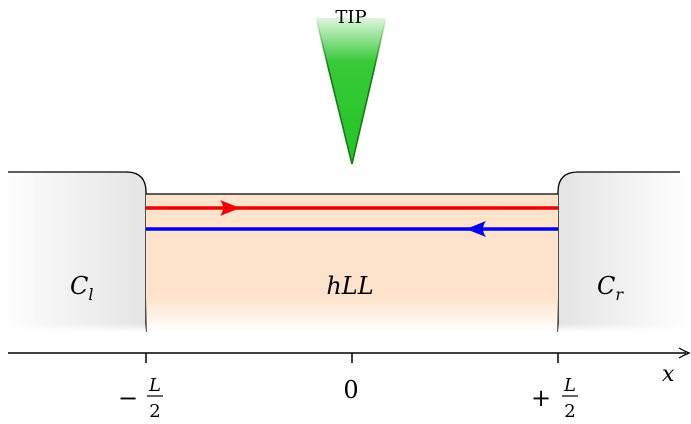 The image size is (691, 424). What do you see at coordinates (351, 86) in the screenshot?
I see `stm-tip: TIP` at bounding box center [351, 86].